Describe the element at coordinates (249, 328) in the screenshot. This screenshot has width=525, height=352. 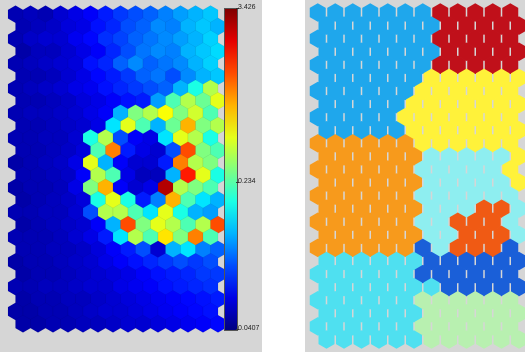
I see `colorbar-min-label: 0.0407` at that location.